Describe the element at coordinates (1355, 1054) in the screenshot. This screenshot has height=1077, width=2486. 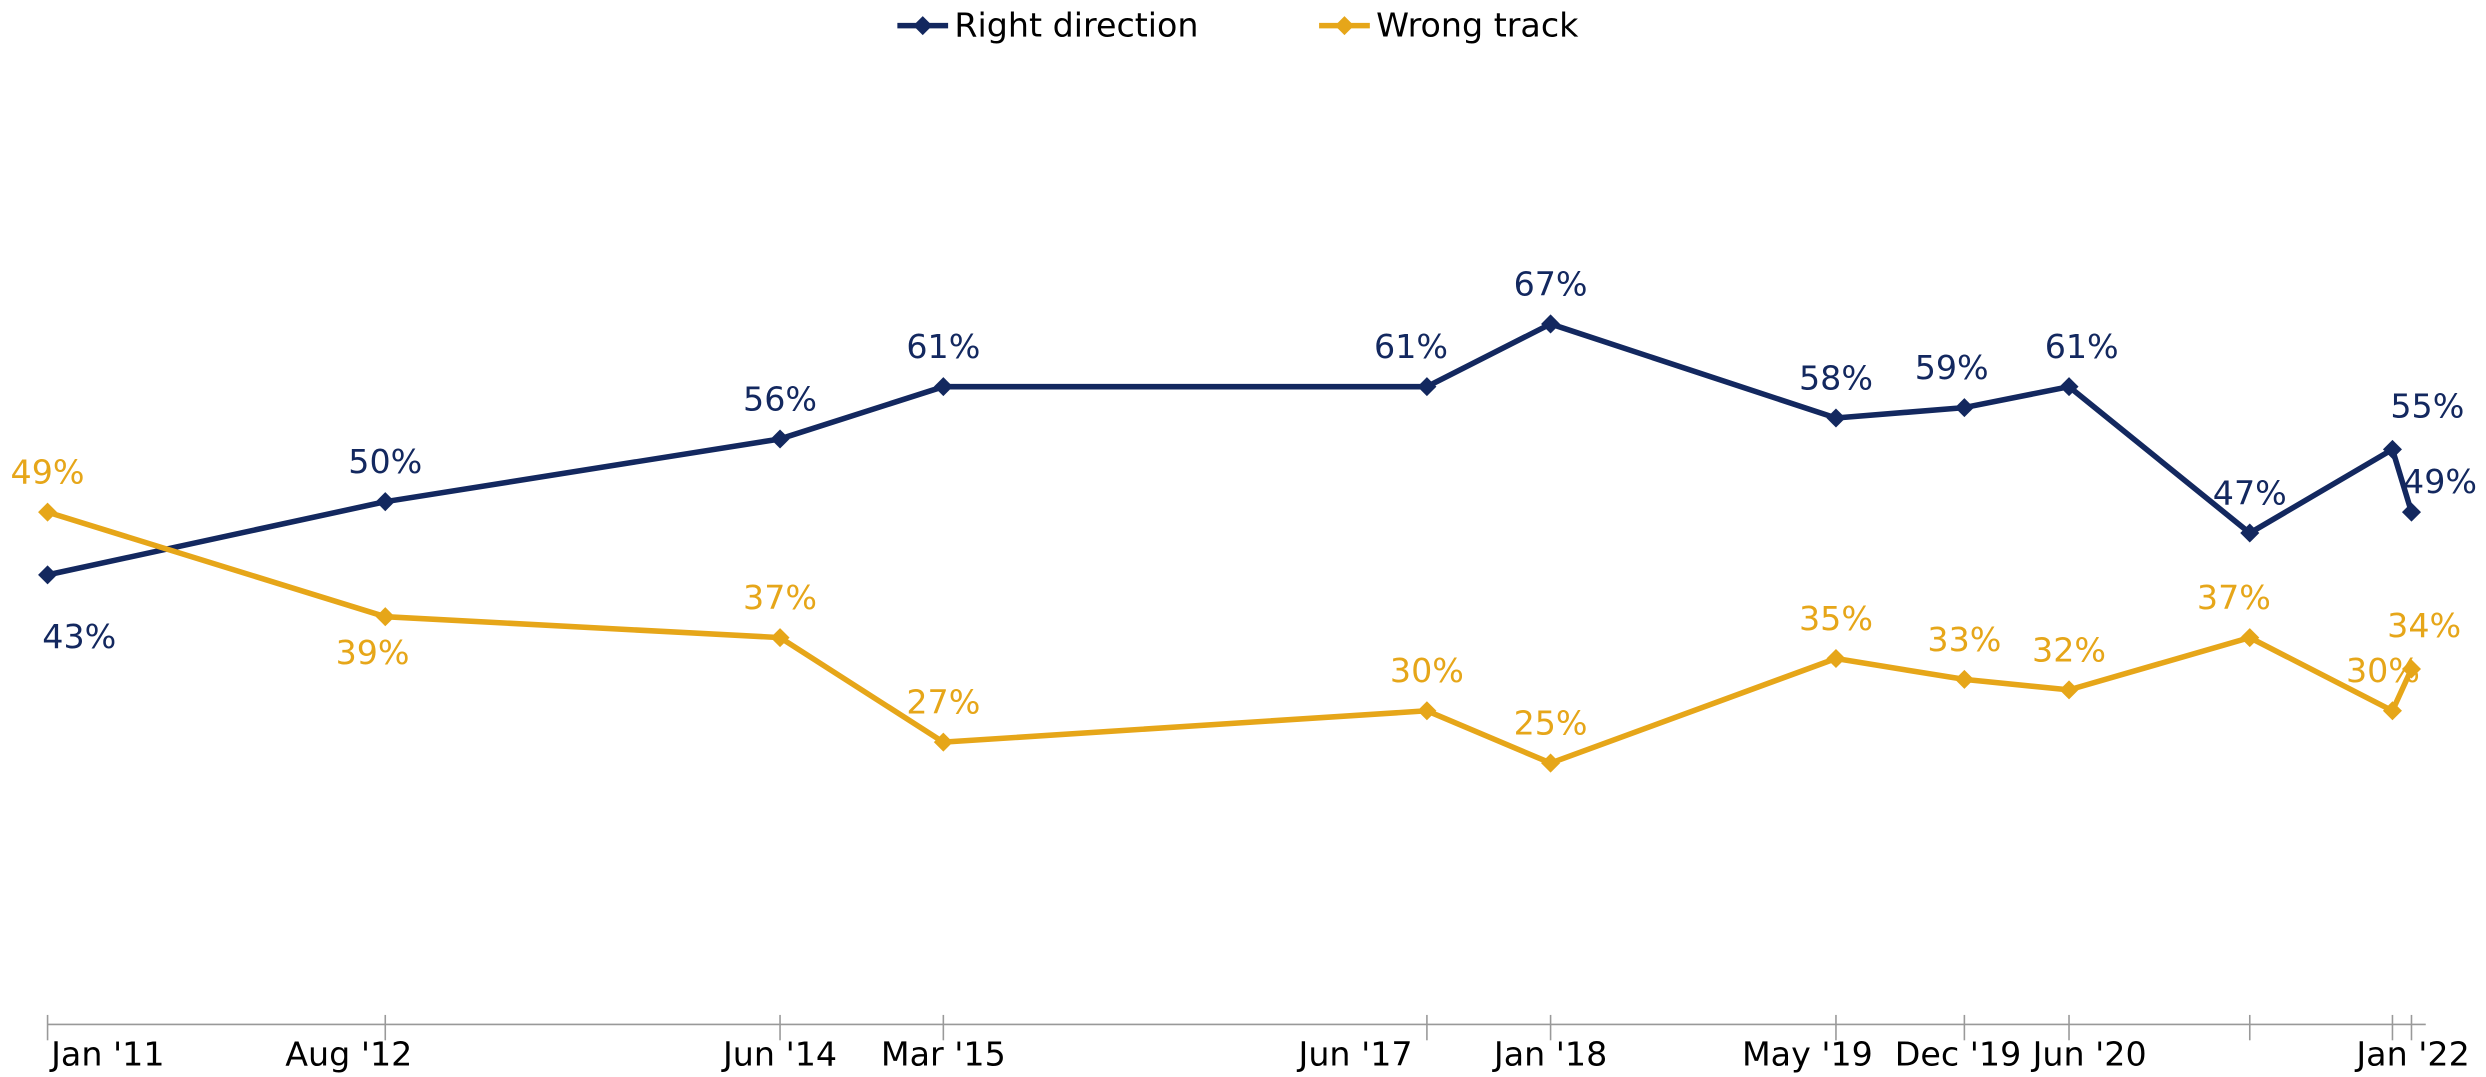
I see `x-tick-label: Jun '17` at that location.